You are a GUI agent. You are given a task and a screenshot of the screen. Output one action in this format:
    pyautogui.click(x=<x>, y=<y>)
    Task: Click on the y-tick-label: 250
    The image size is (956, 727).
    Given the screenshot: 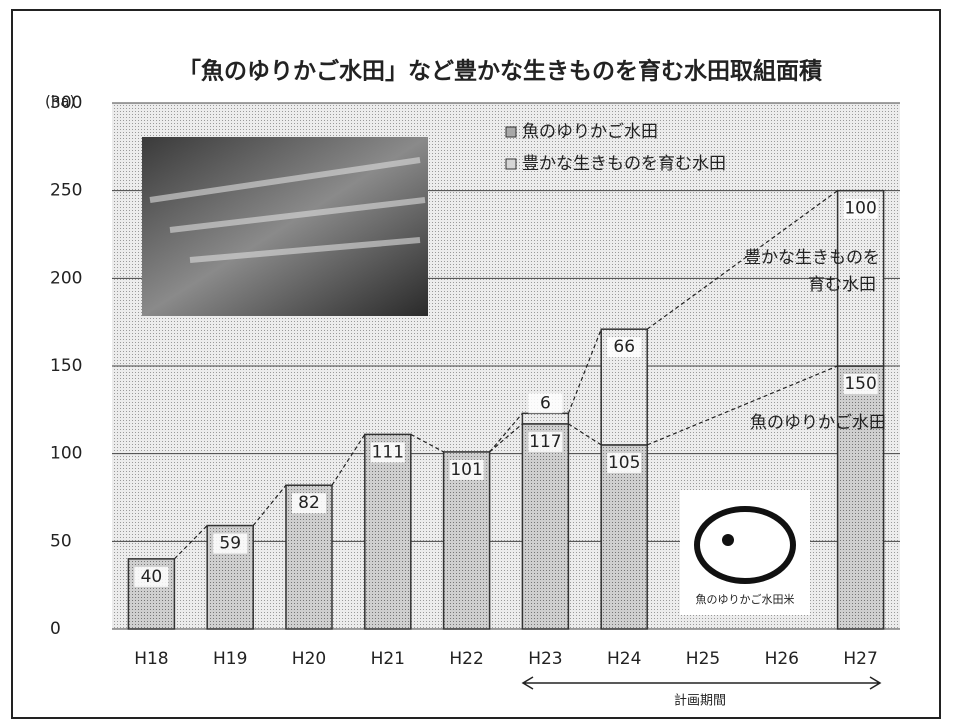 What is the action you would take?
    pyautogui.click(x=66, y=191)
    